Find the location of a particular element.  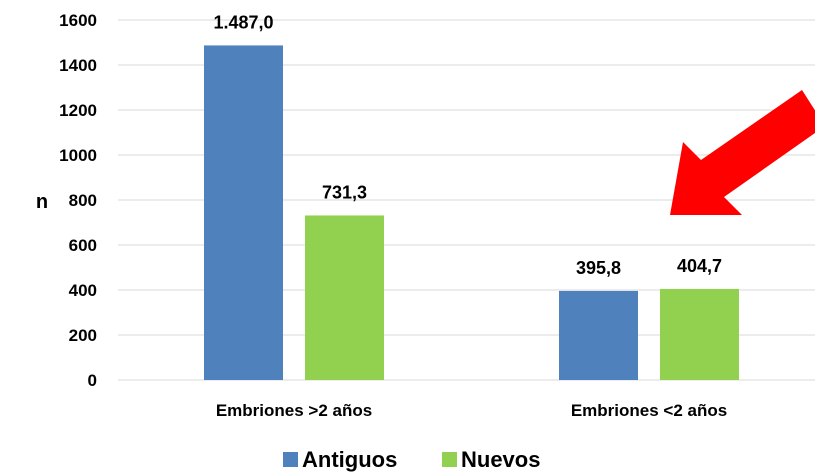

y-tick-label: 200 is located at coordinates (83, 335).